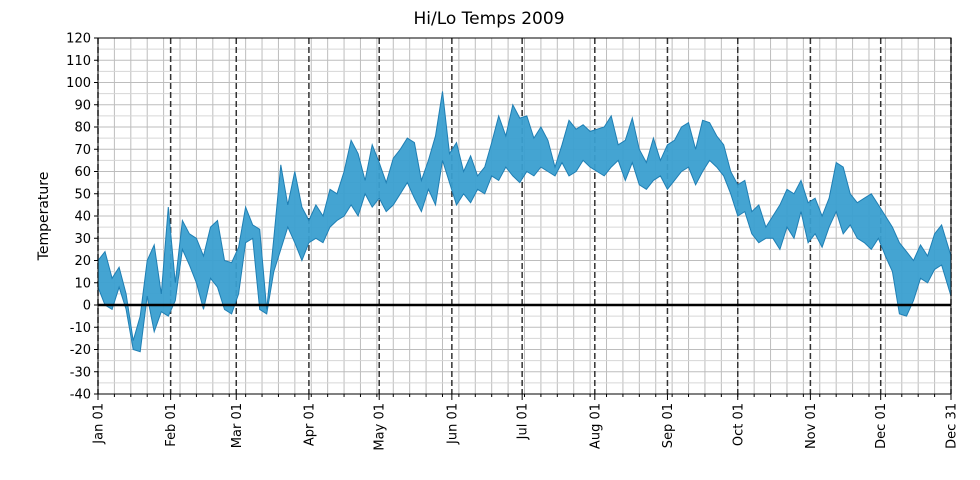 The height and width of the screenshot is (480, 980). Describe the element at coordinates (952, 426) in the screenshot. I see `x-tick-label: Dec 31` at that location.